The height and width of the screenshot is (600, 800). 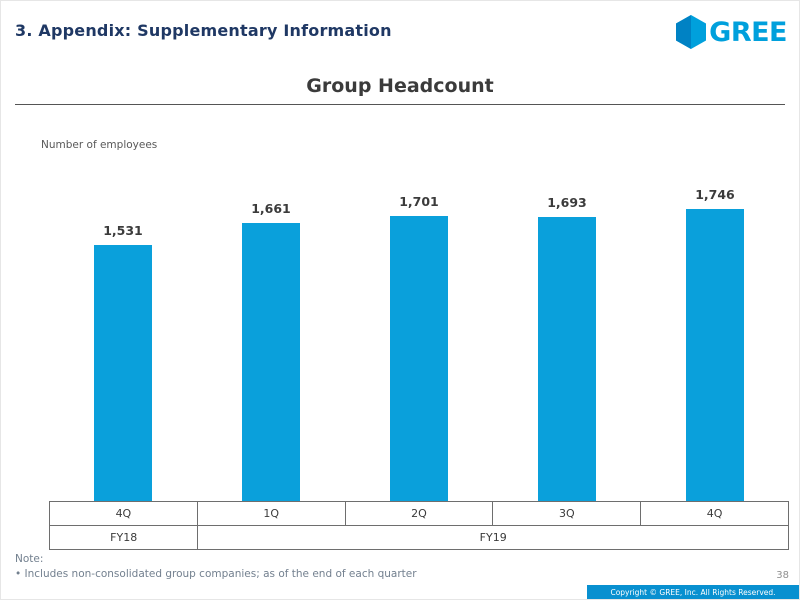 I want to click on fiscal-year-label: FY18, so click(x=124, y=537).